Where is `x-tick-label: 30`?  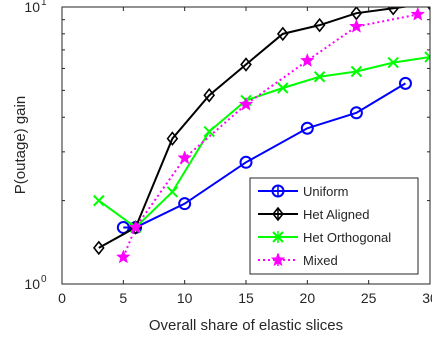
x-tick-label: 30 is located at coordinates (427, 298).